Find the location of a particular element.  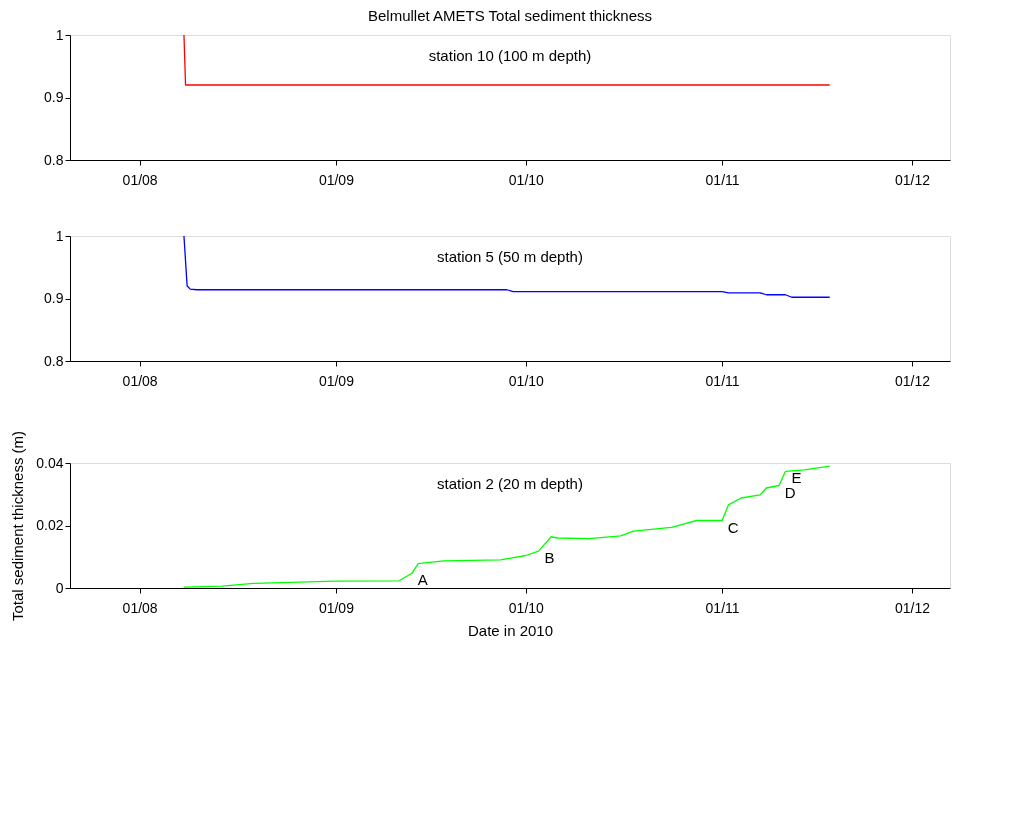

annotation: station 10 (100 m depth) is located at coordinates (510, 56).